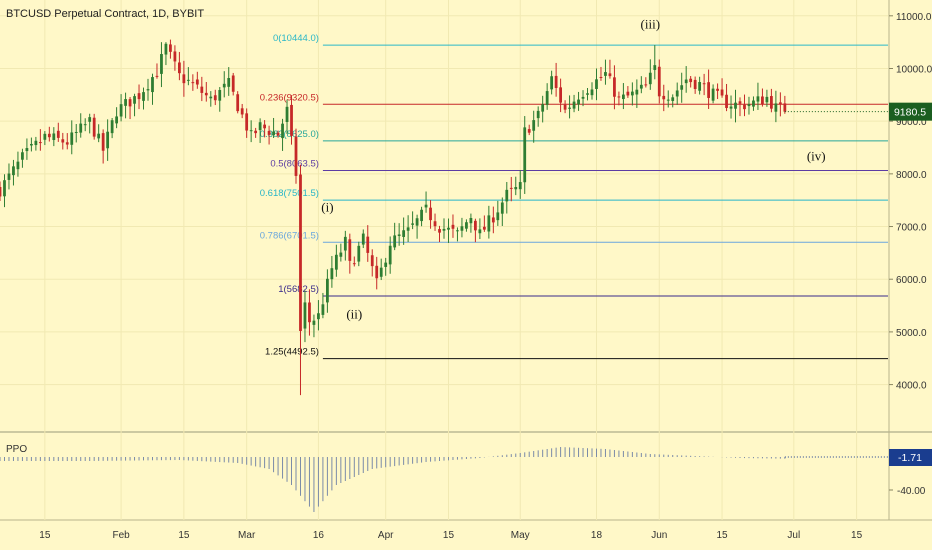  I want to click on price-axis-label: 4000.0, so click(911, 386).